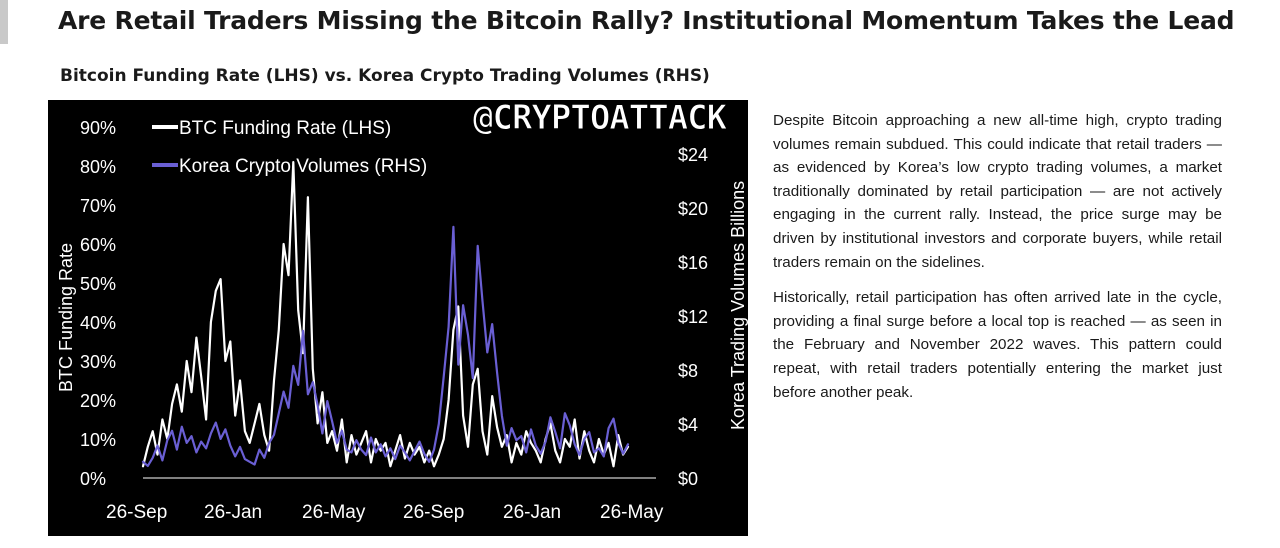 This screenshot has height=548, width=1280. Describe the element at coordinates (98, 167) in the screenshot. I see `y-tick-label: 80%` at that location.